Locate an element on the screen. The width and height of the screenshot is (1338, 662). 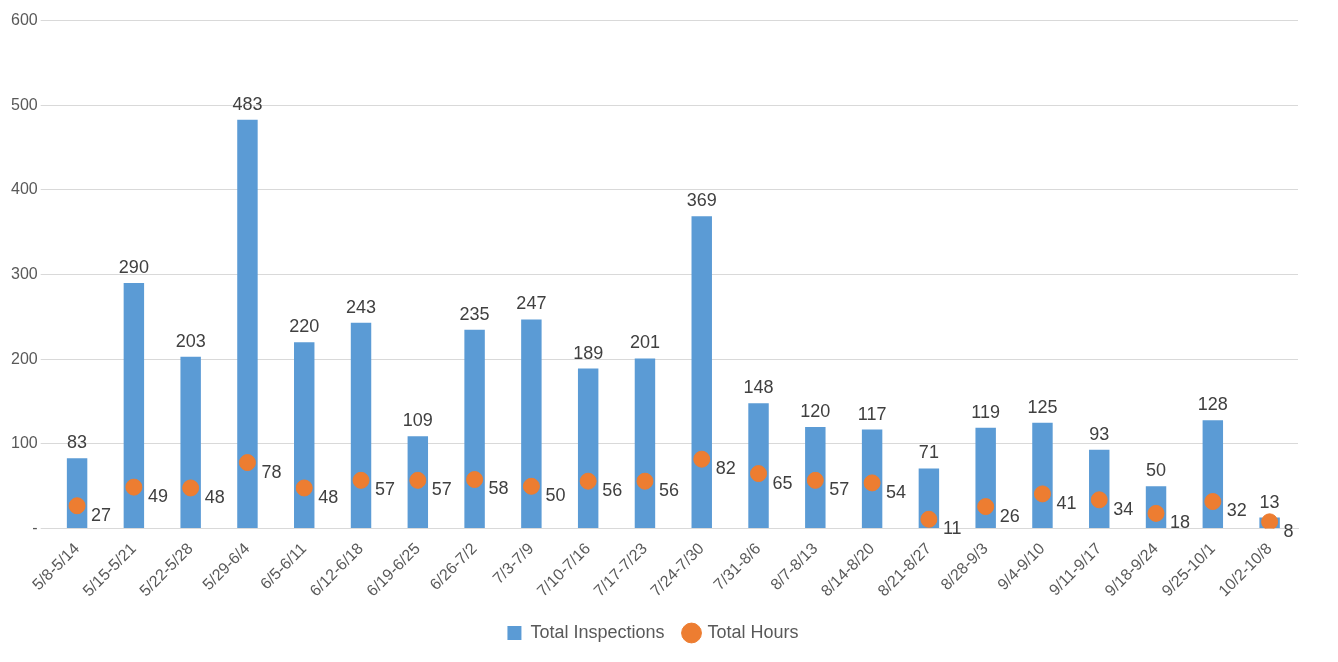
data-label: 27 is located at coordinates (101, 514).